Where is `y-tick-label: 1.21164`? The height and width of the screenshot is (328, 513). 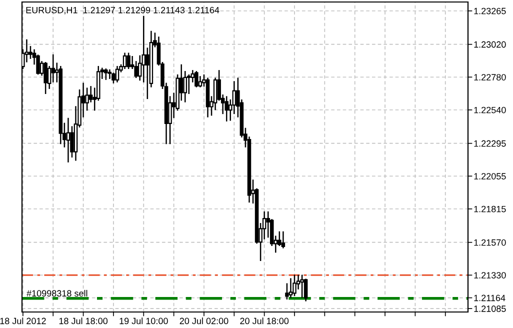
y-tick-label: 1.21164 is located at coordinates (490, 298).